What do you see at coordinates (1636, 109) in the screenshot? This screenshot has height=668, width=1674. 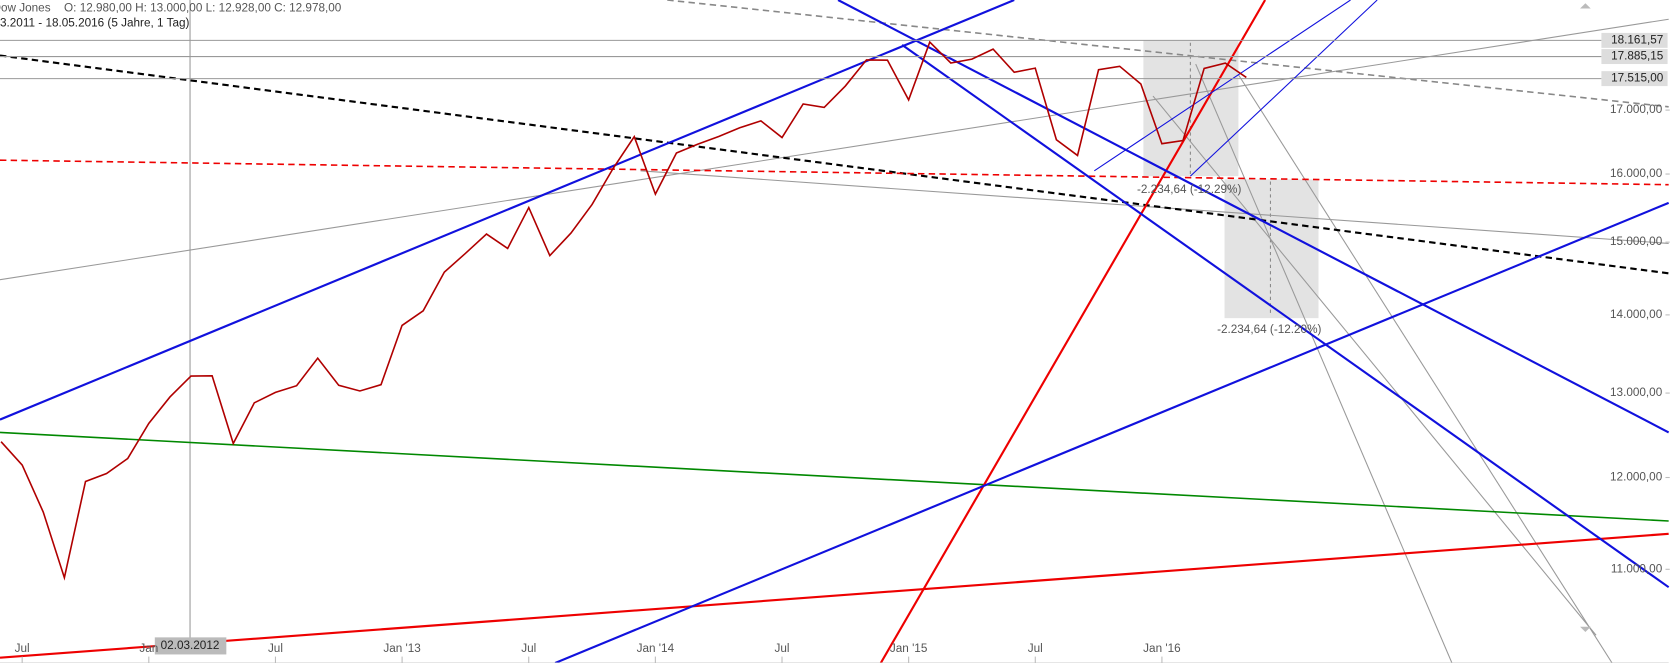 I see `y-tick-label: 17.000,00` at bounding box center [1636, 109].